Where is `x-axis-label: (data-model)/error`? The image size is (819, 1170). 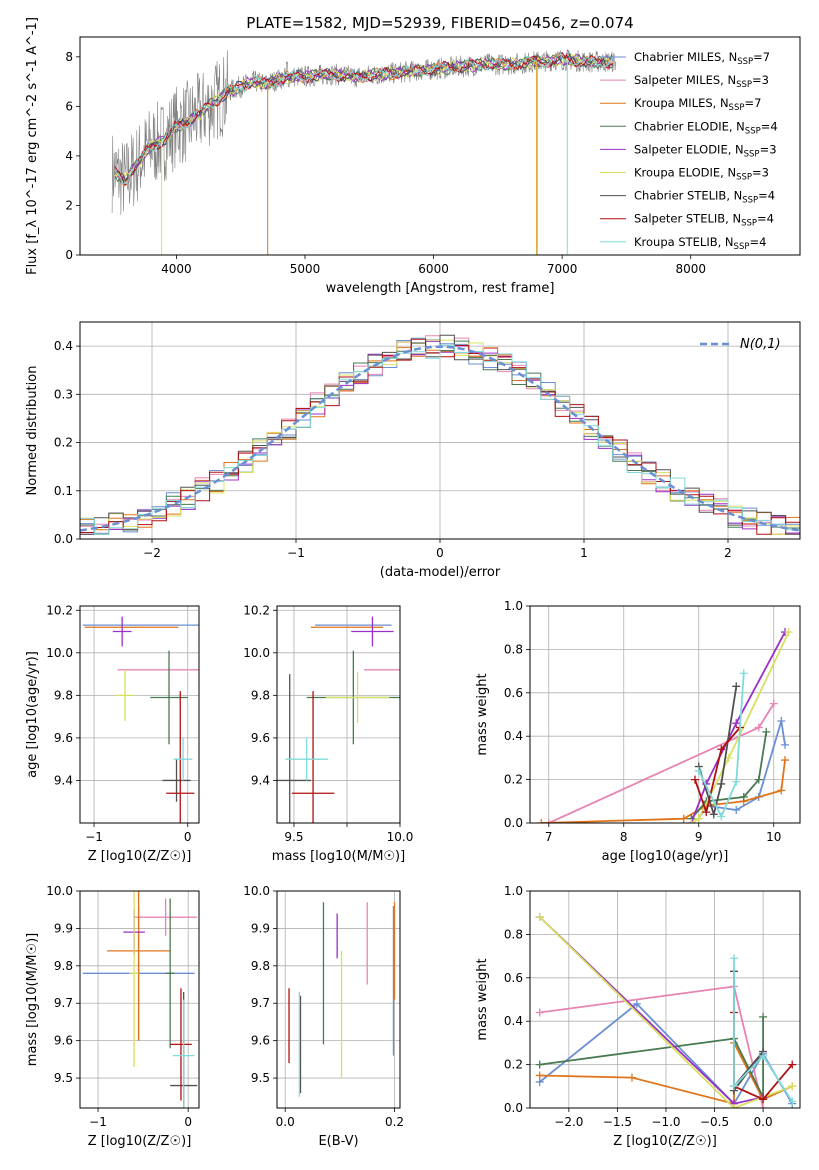 x-axis-label: (data-model)/error is located at coordinates (440, 572).